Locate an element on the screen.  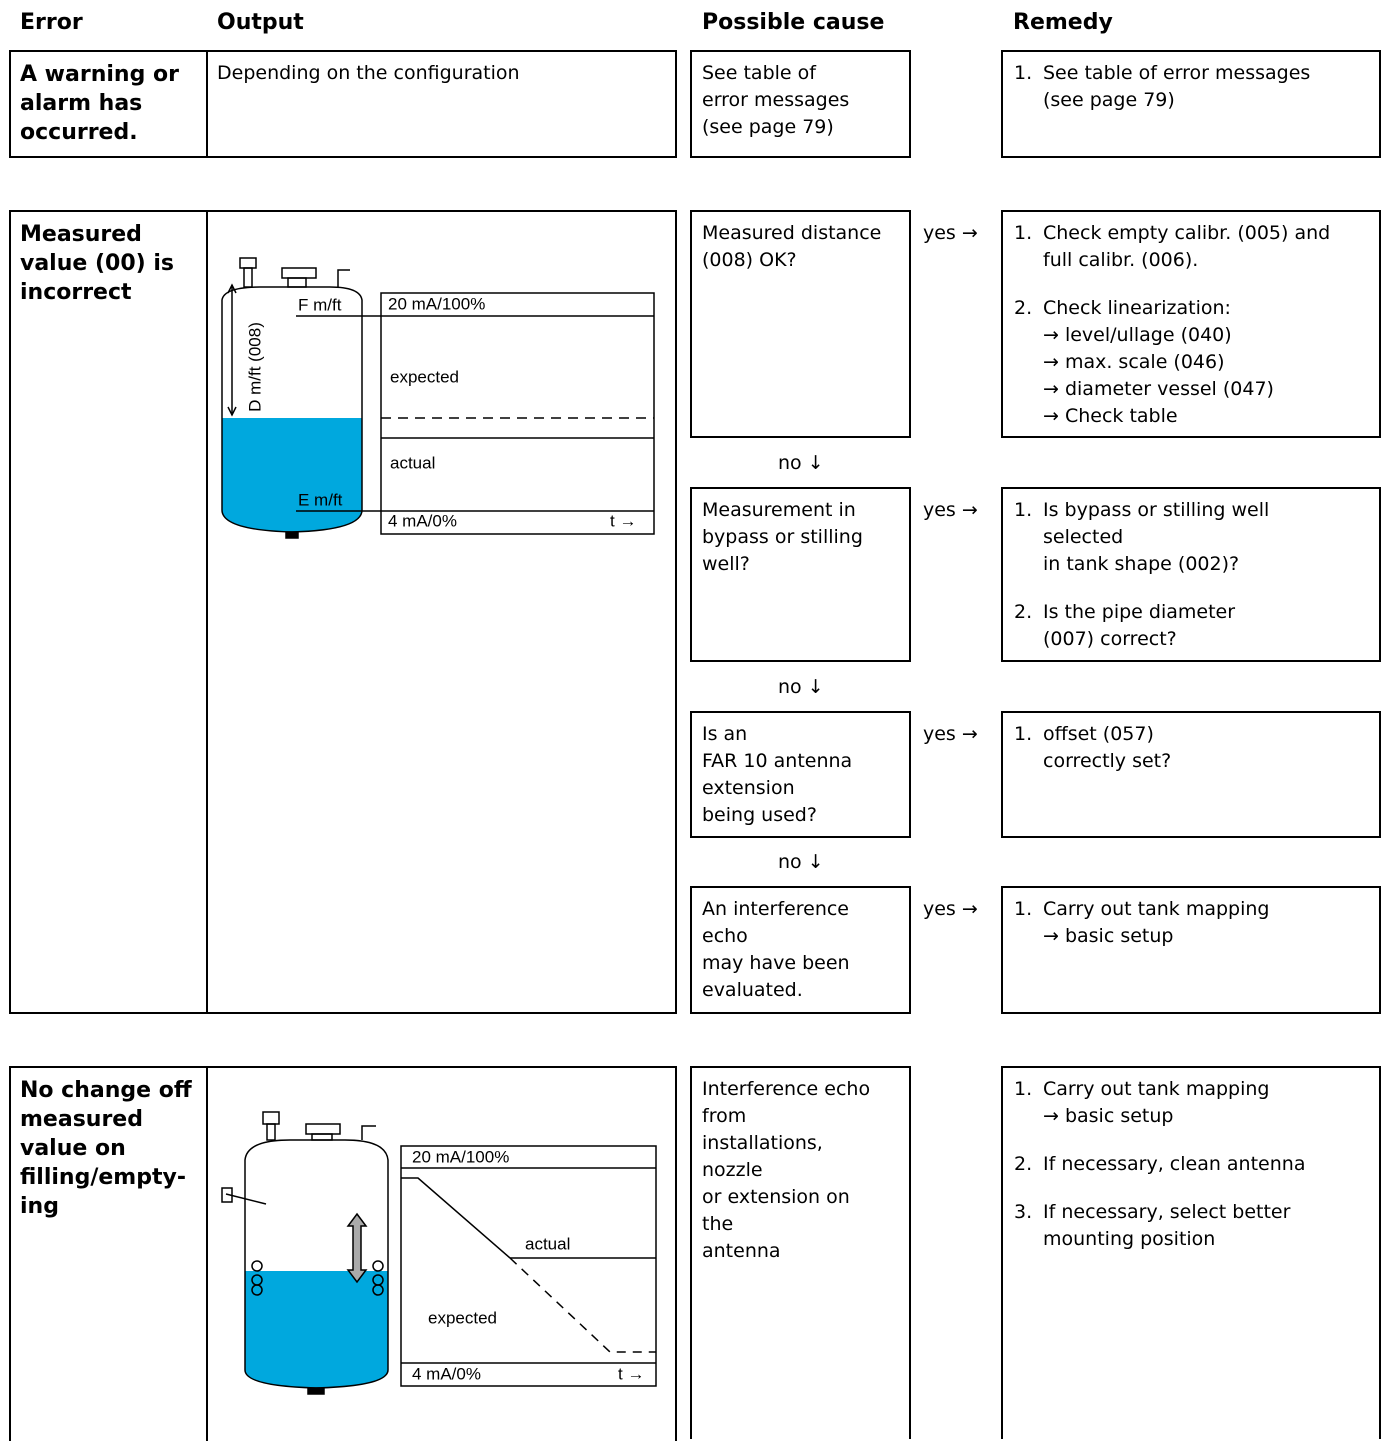
cause-text: Interference echo is located at coordinates (786, 1089).